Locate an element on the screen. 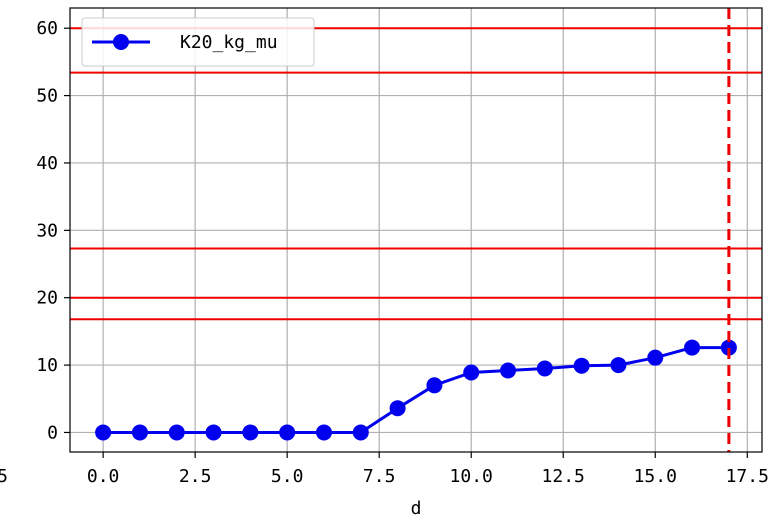 The width and height of the screenshot is (775, 522). legend-marker-swatch is located at coordinates (121, 42).